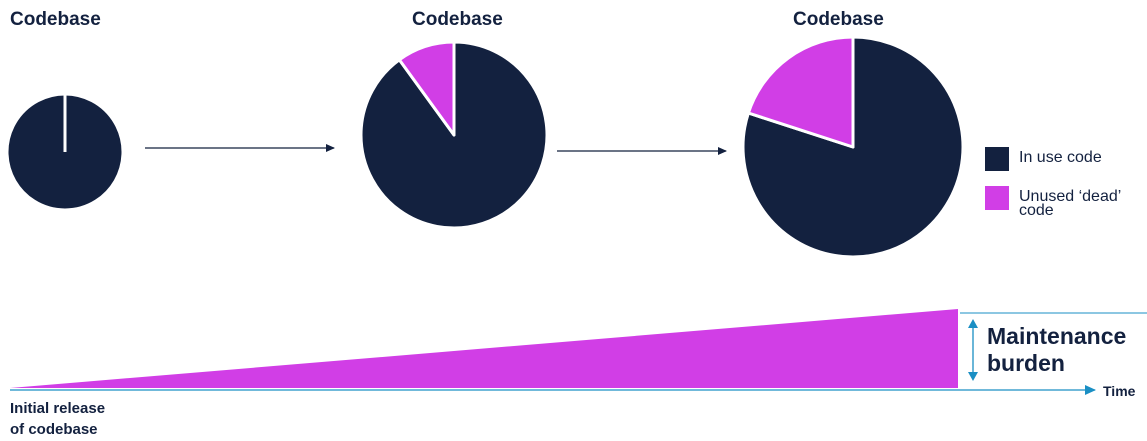  I want to click on pie-title-3: Codebase, so click(838, 19).